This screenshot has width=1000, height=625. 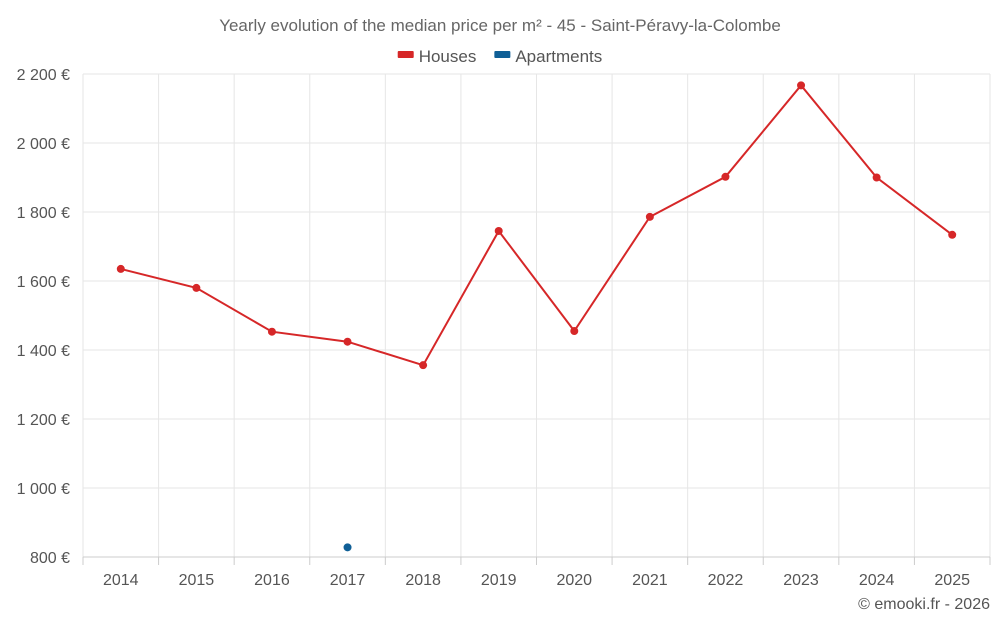 I want to click on x-tick-label: 2020, so click(x=574, y=580).